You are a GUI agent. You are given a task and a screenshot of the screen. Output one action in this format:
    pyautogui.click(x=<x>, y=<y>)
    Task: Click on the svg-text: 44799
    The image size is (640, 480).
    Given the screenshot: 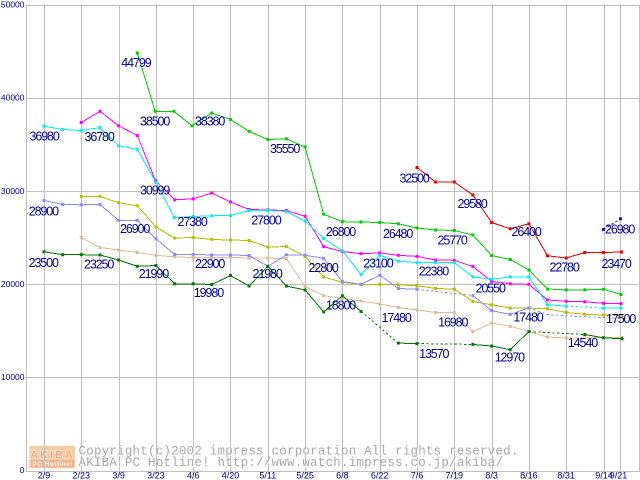 What is the action you would take?
    pyautogui.click(x=136, y=63)
    